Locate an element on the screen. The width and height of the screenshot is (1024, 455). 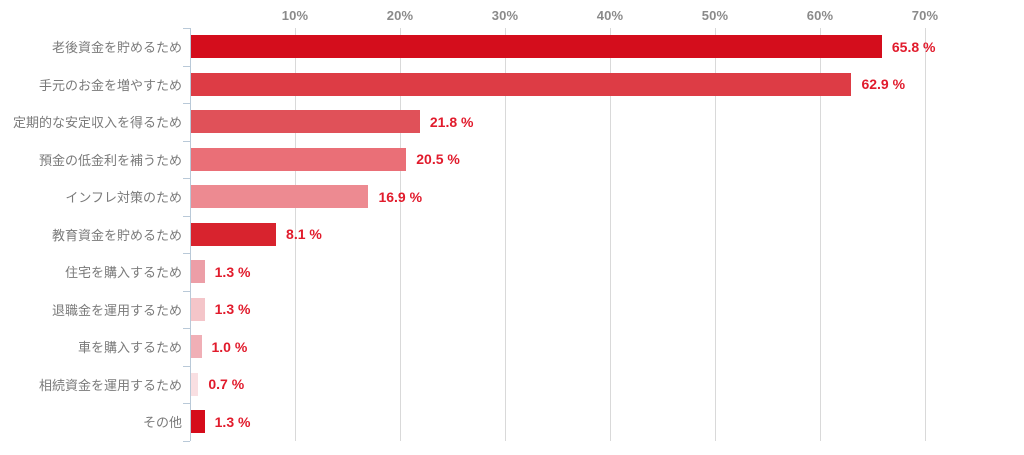
x-tick-label: 50% is located at coordinates (715, 15).